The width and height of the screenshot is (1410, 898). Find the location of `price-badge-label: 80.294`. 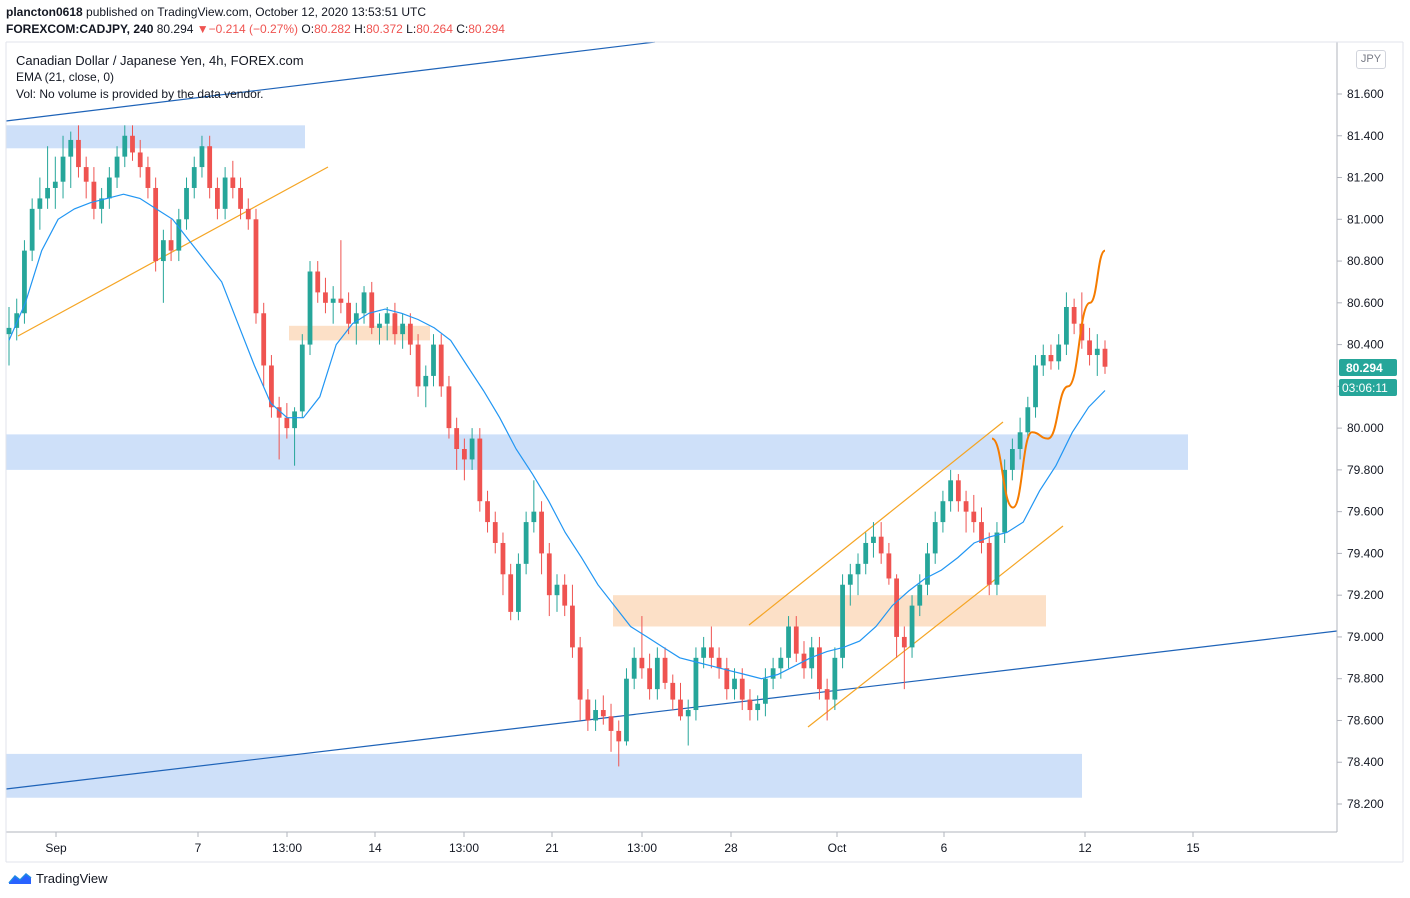

price-badge-label: 80.294 is located at coordinates (1364, 368).